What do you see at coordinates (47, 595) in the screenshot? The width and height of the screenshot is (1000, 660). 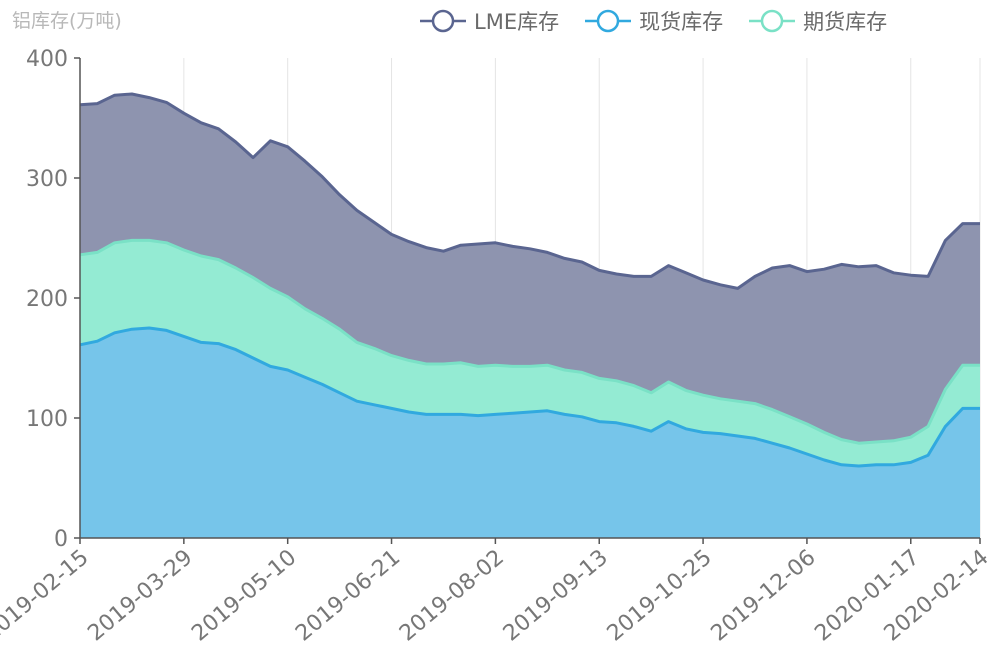 I see `x-tick-label: 2019-02-15` at bounding box center [47, 595].